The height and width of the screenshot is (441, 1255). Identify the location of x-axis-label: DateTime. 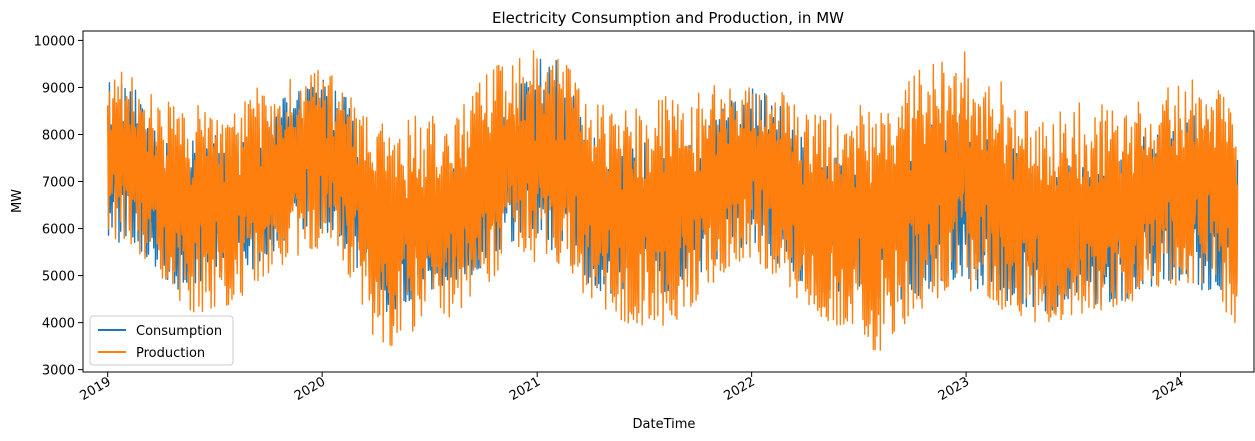
(664, 424).